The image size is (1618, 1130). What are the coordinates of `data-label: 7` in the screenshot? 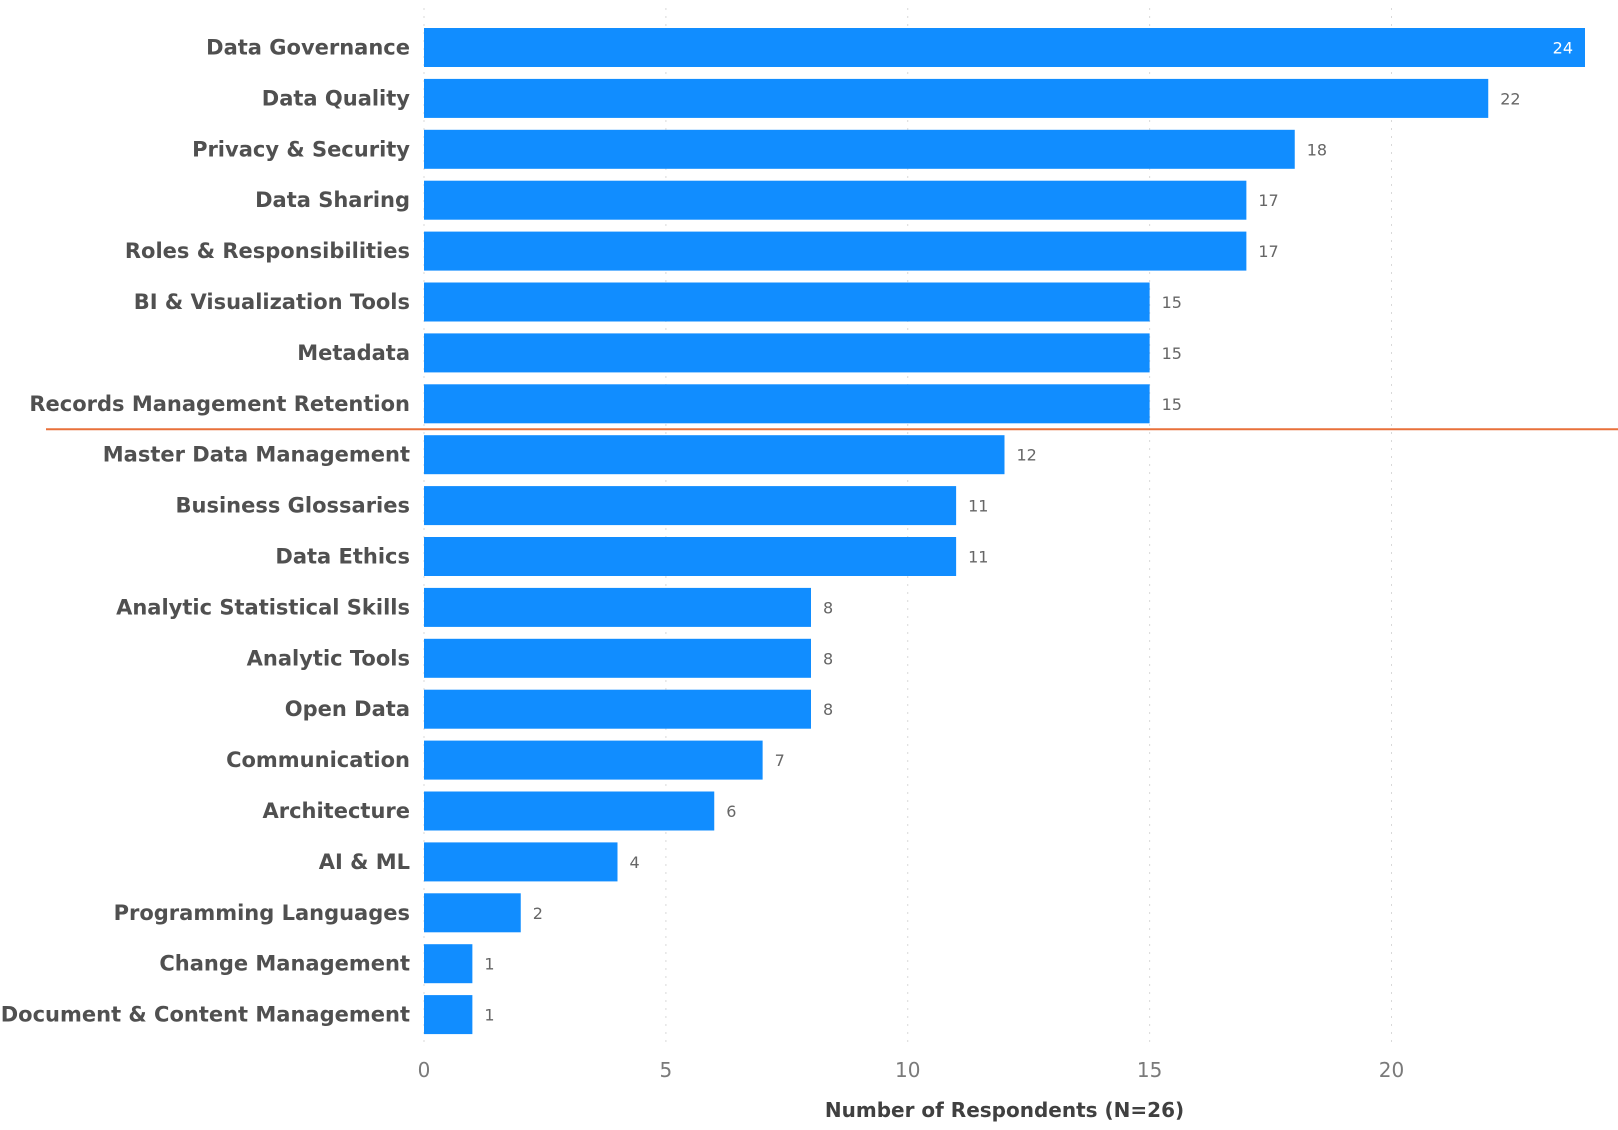 It's located at (780, 760).